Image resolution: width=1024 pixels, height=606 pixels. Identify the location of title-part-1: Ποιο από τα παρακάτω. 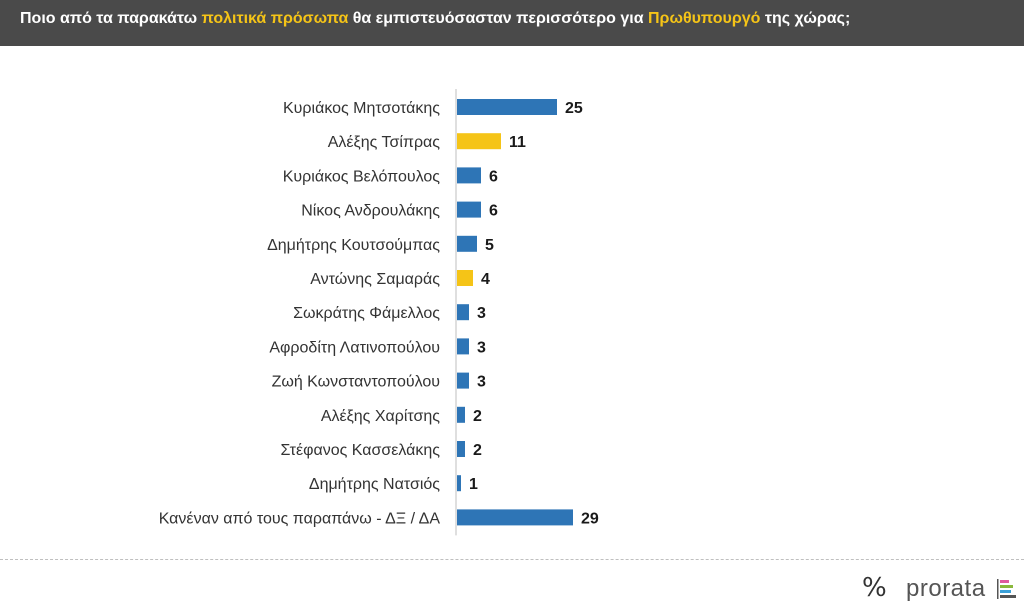
(111, 18).